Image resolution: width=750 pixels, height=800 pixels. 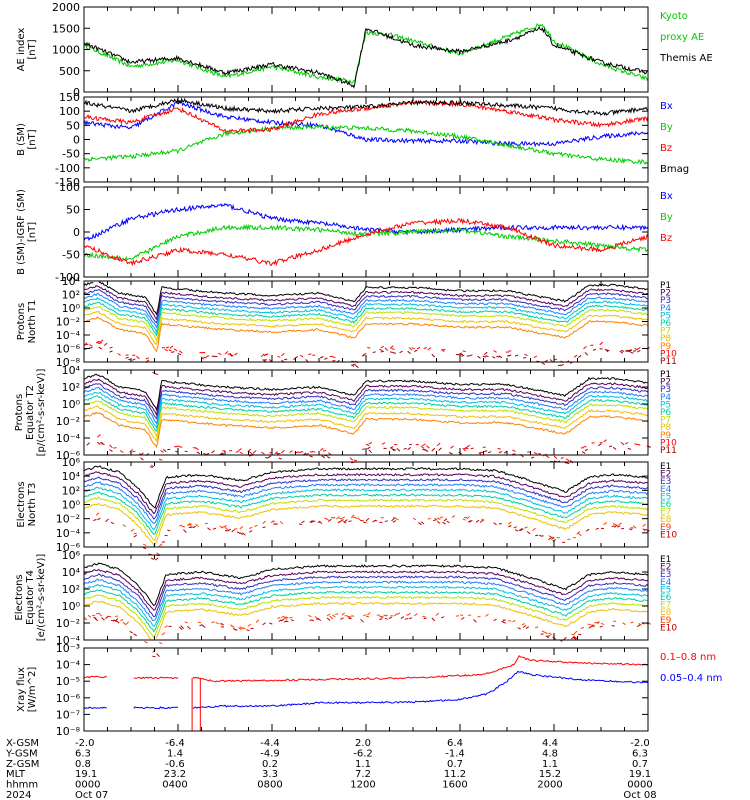 What do you see at coordinates (83, 753) in the screenshot?
I see `x-axis-value: 6.3` at bounding box center [83, 753].